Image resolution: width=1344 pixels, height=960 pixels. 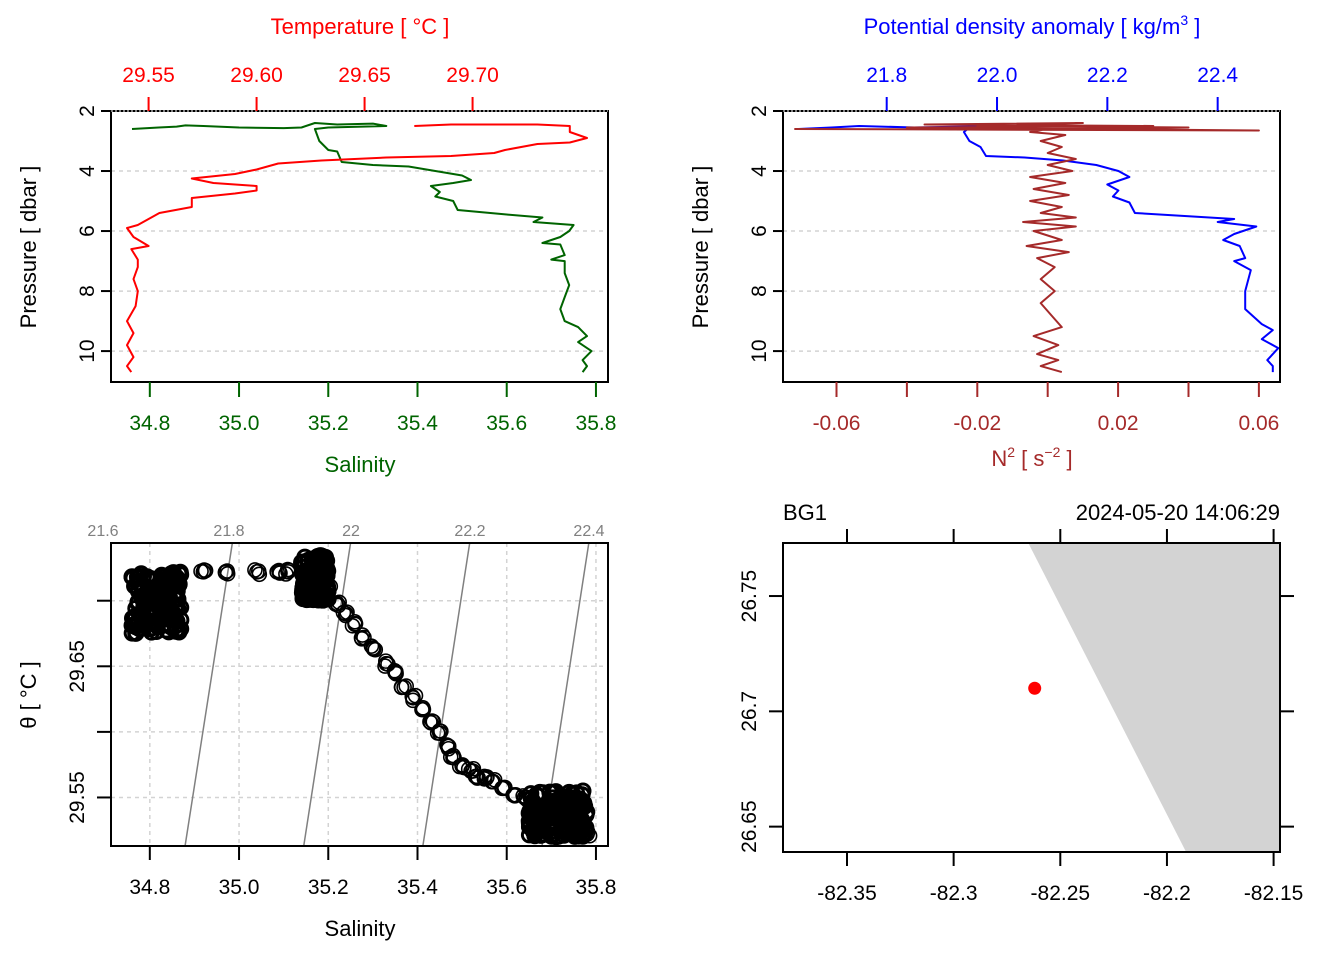 I want to click on bottom-tick-label: 0.02, so click(x=1118, y=423).